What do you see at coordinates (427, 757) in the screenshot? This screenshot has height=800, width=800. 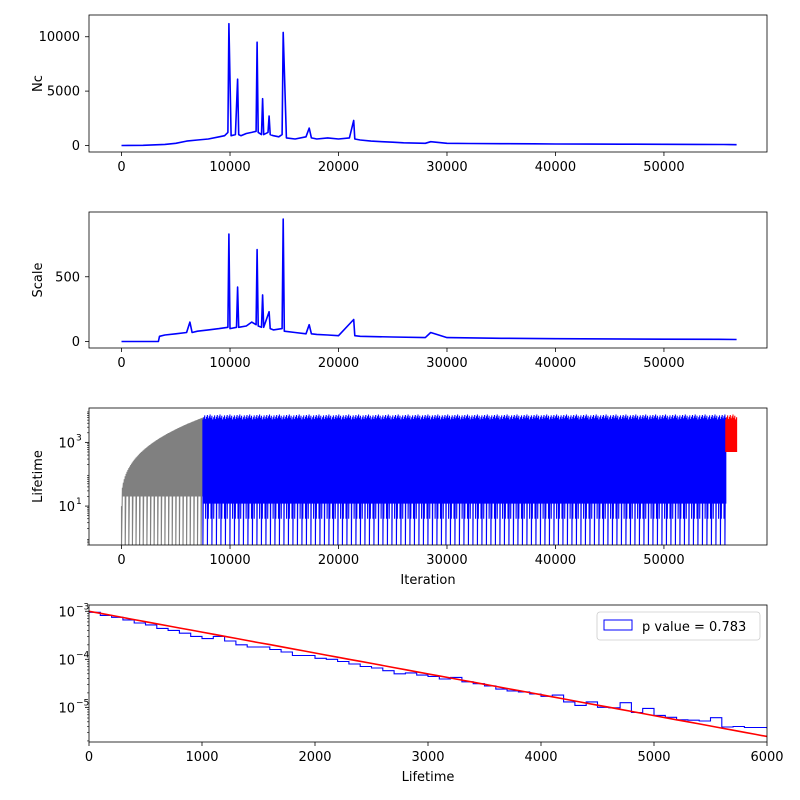 I see `x-tick-label: 3000` at bounding box center [427, 757].